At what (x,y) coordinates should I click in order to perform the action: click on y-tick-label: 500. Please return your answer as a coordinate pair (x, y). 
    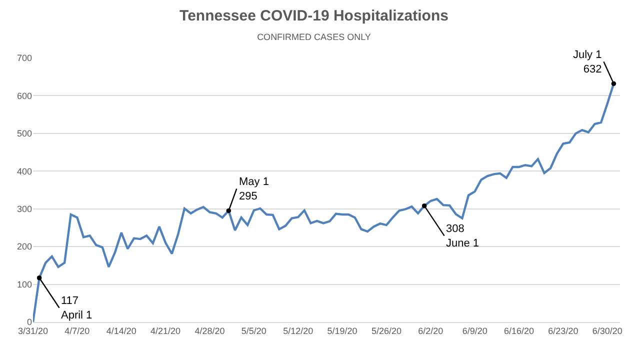
    Looking at the image, I should click on (24, 133).